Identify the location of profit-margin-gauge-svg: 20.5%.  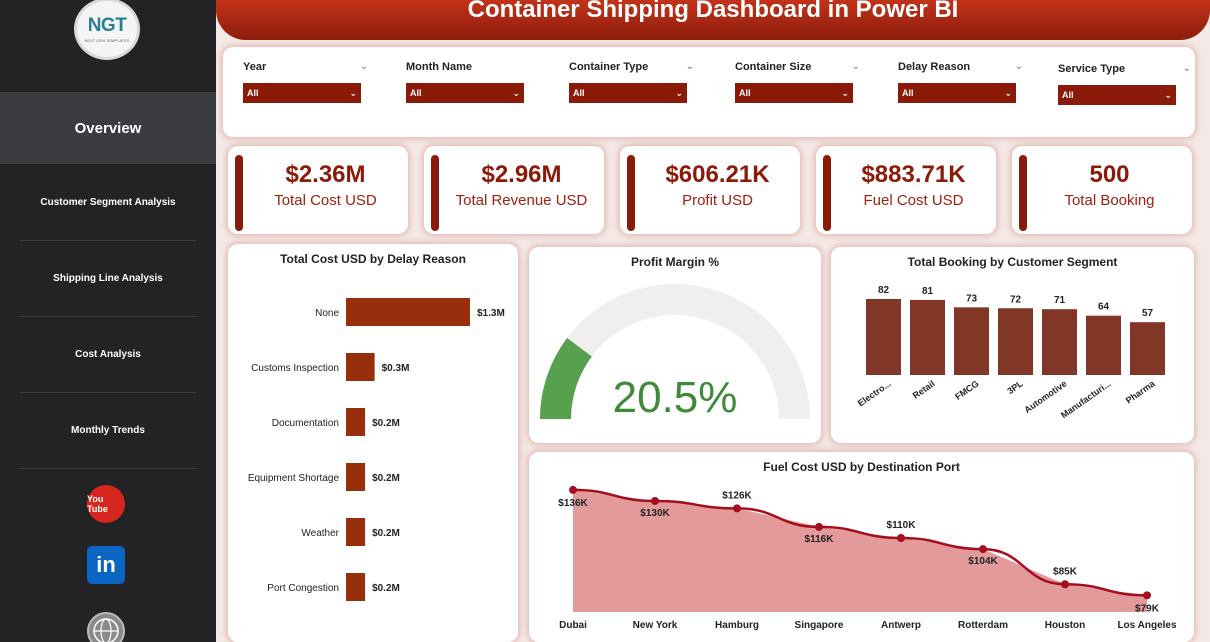
(675, 353).